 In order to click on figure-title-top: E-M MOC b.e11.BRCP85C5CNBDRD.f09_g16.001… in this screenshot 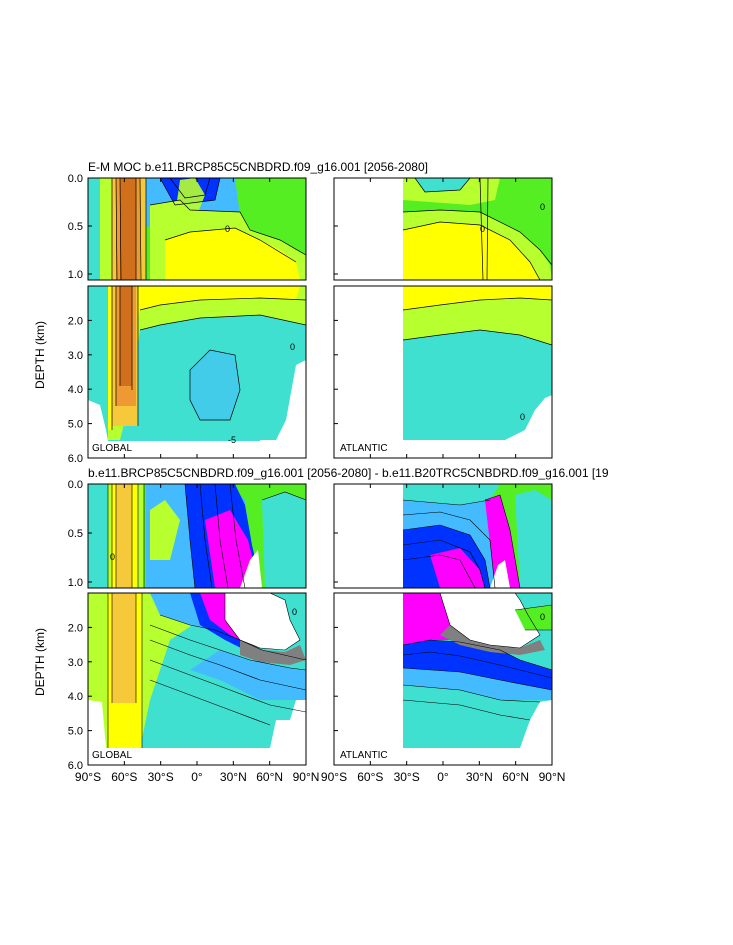, I will do `click(258, 167)`.